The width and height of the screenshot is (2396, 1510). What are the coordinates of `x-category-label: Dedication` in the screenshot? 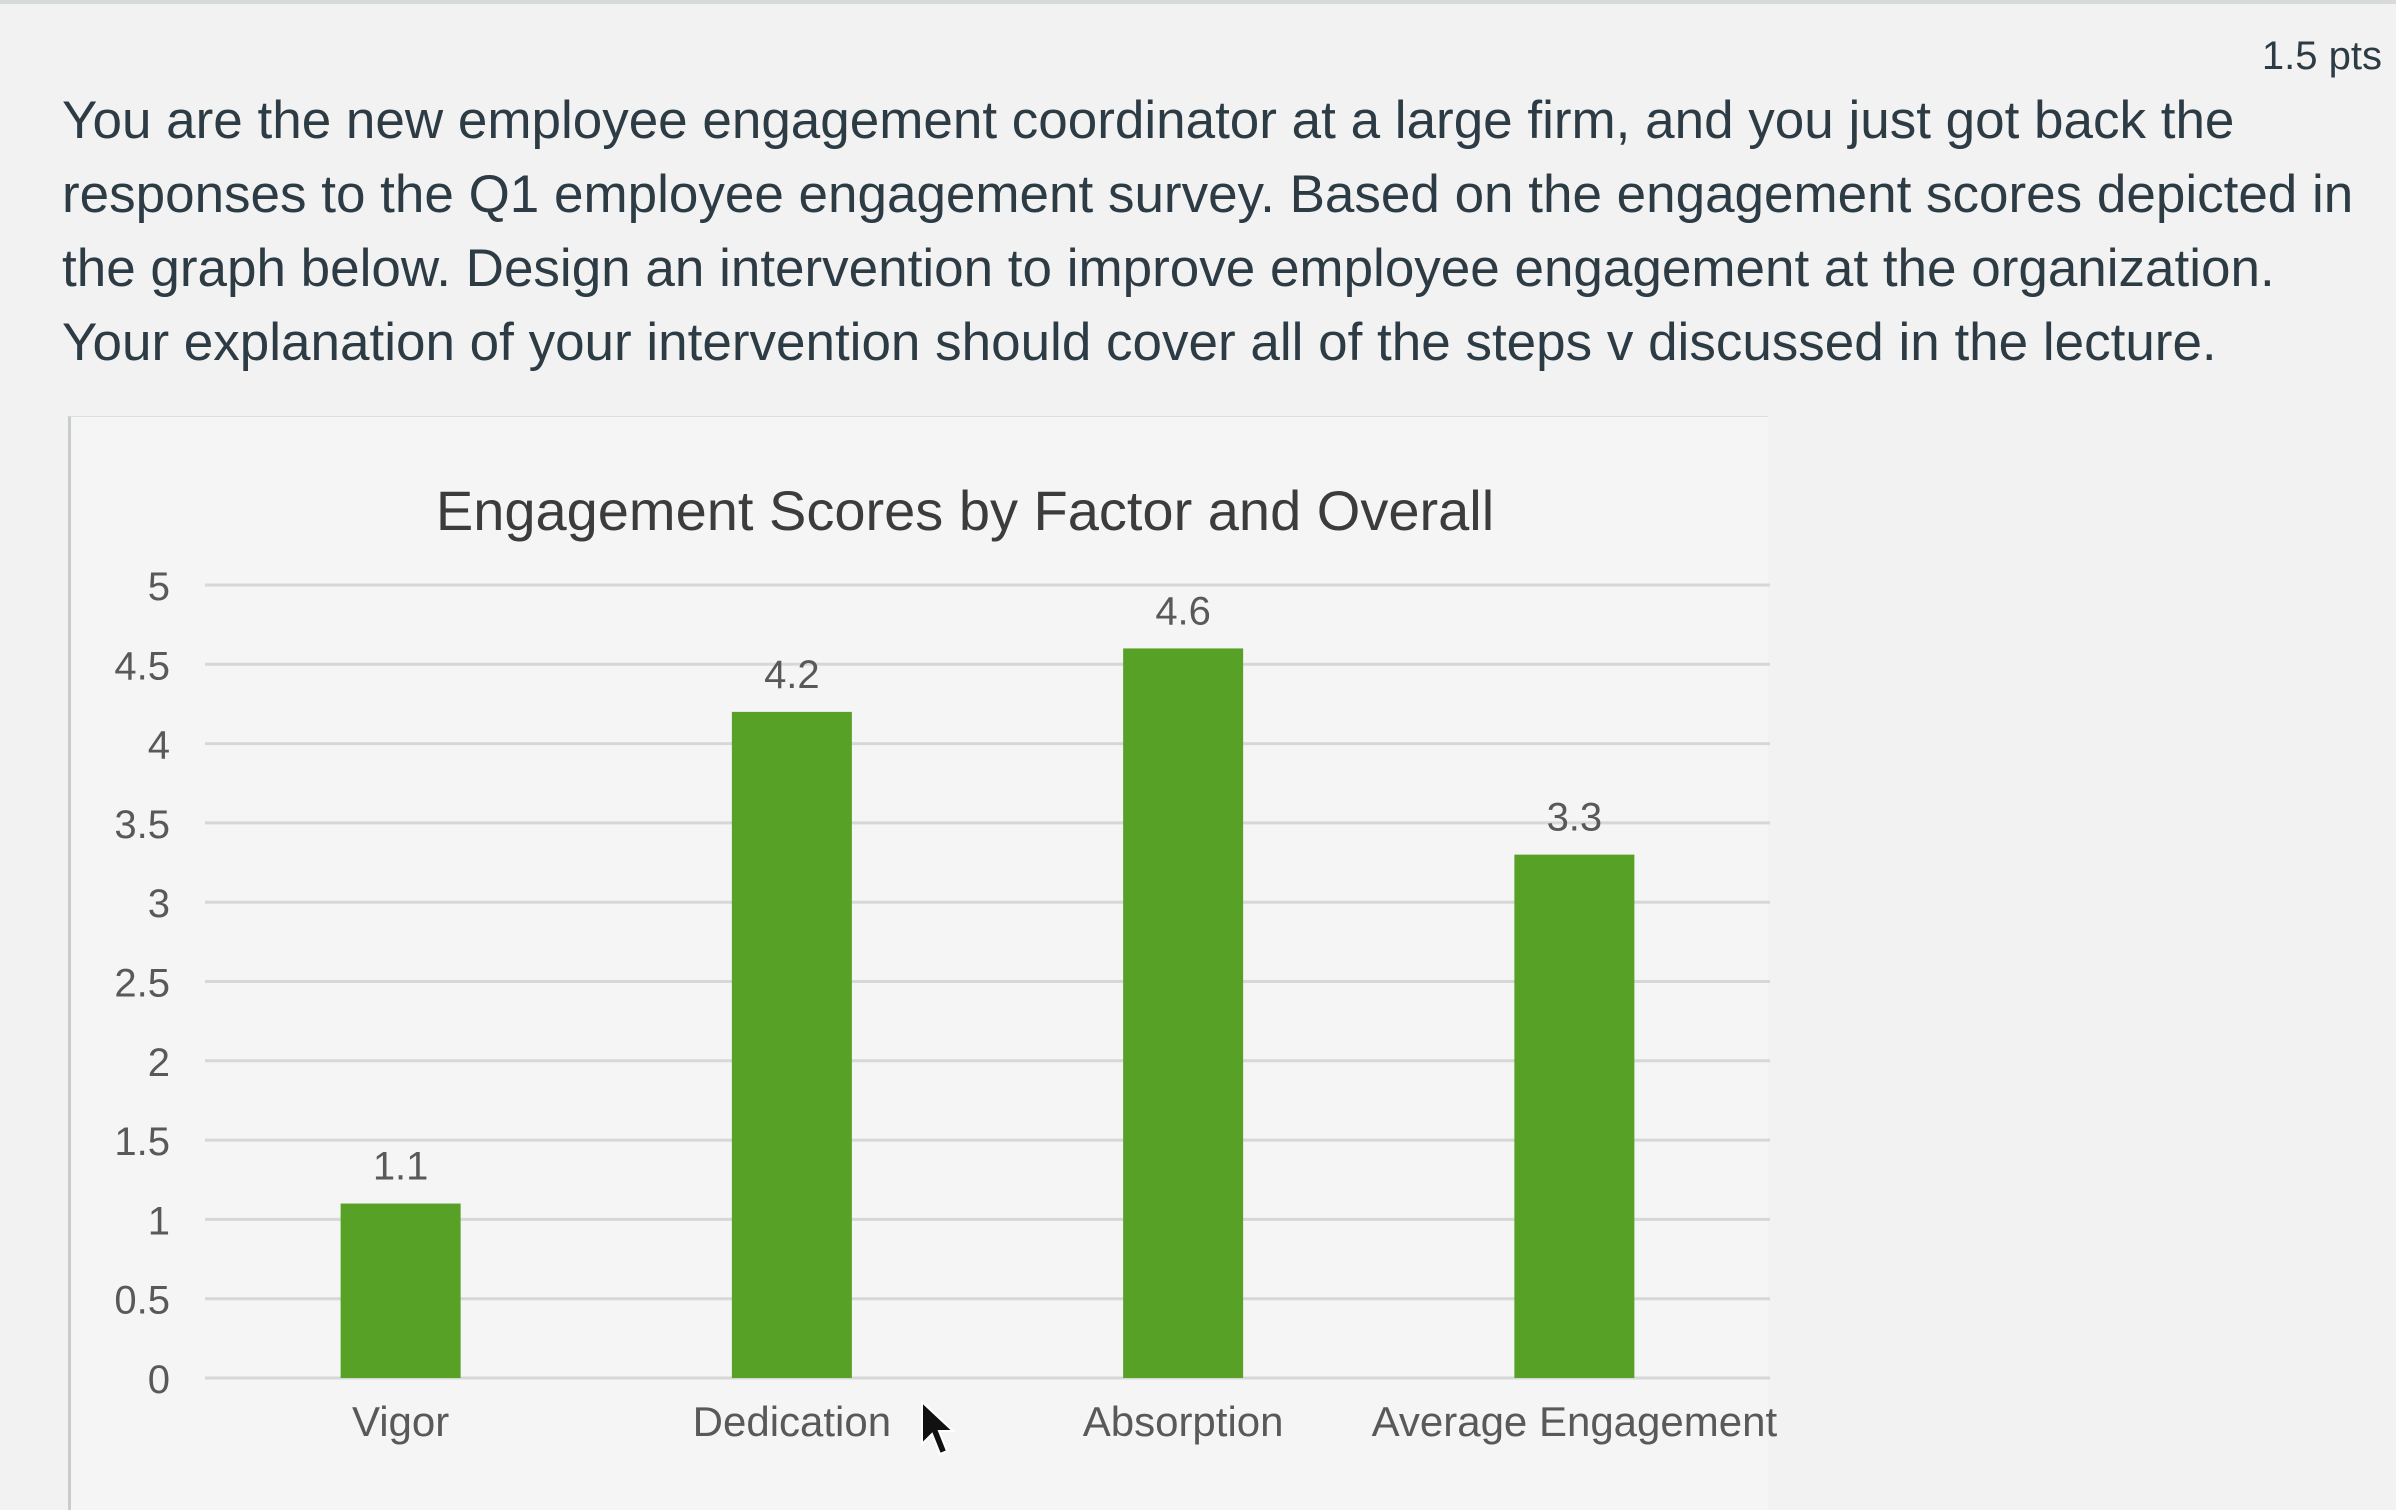 It's located at (792, 1421).